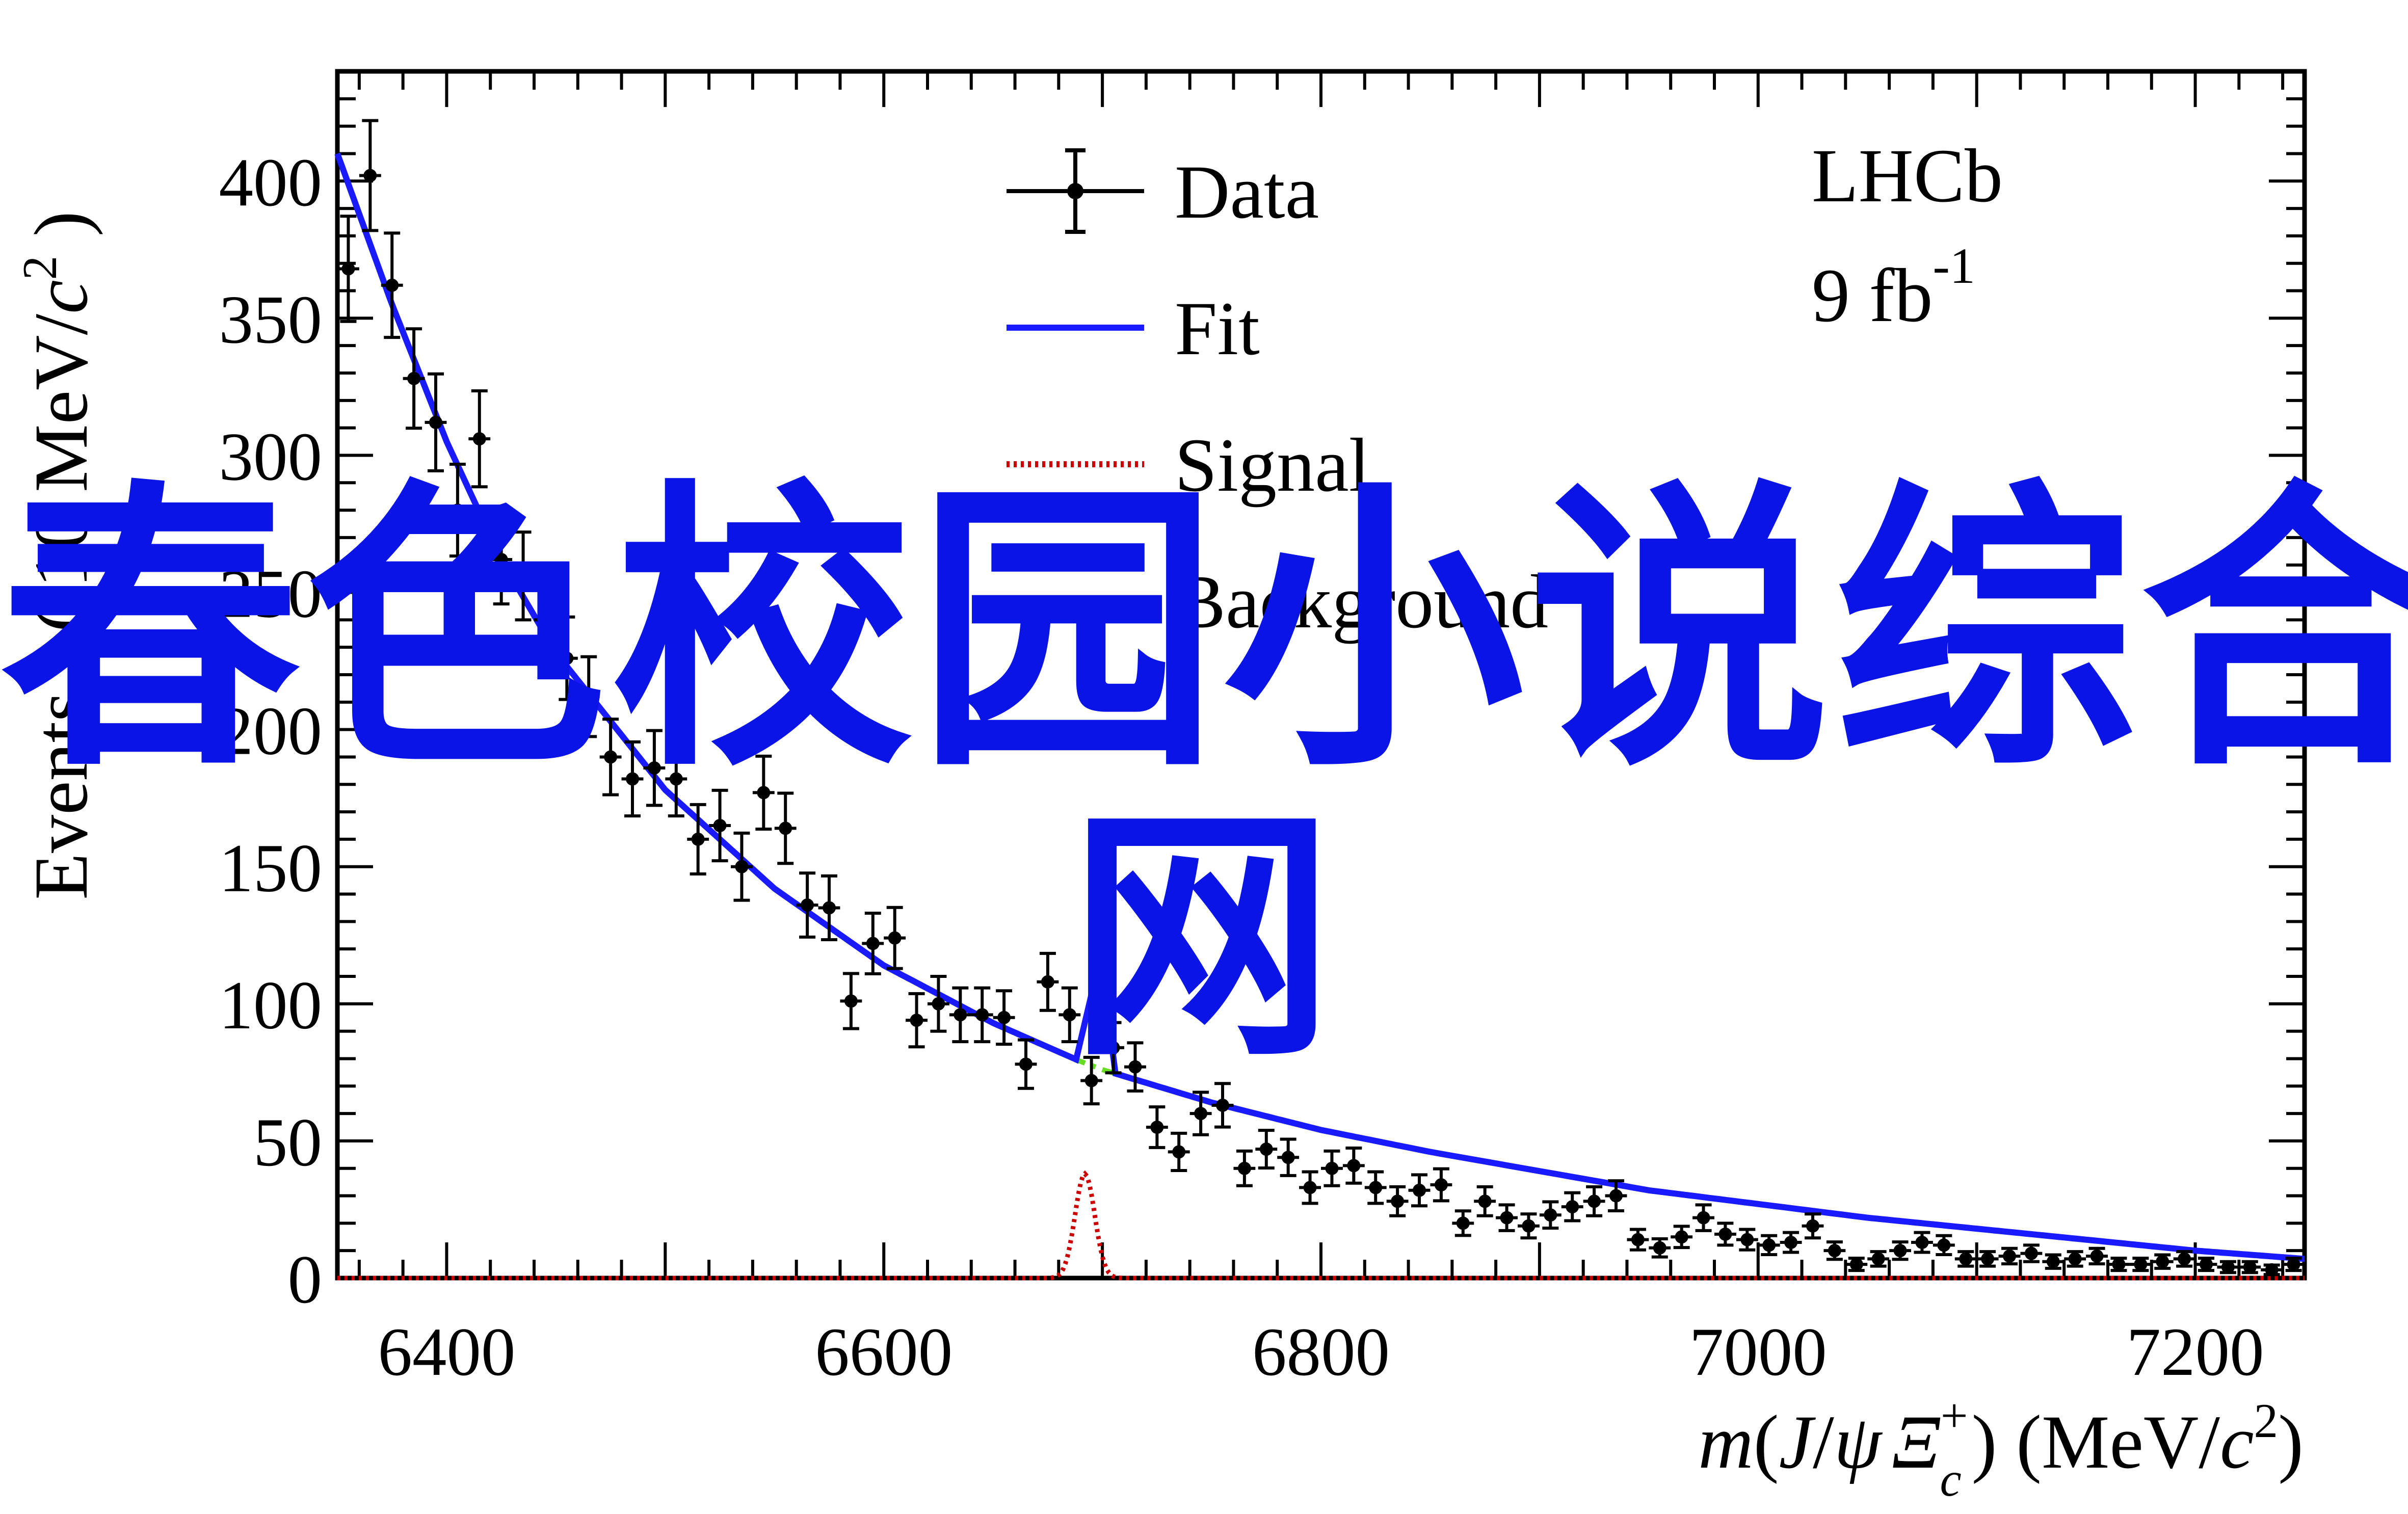 The image size is (2408, 1514). Describe the element at coordinates (271, 457) in the screenshot. I see `y-tick-label: 300` at that location.